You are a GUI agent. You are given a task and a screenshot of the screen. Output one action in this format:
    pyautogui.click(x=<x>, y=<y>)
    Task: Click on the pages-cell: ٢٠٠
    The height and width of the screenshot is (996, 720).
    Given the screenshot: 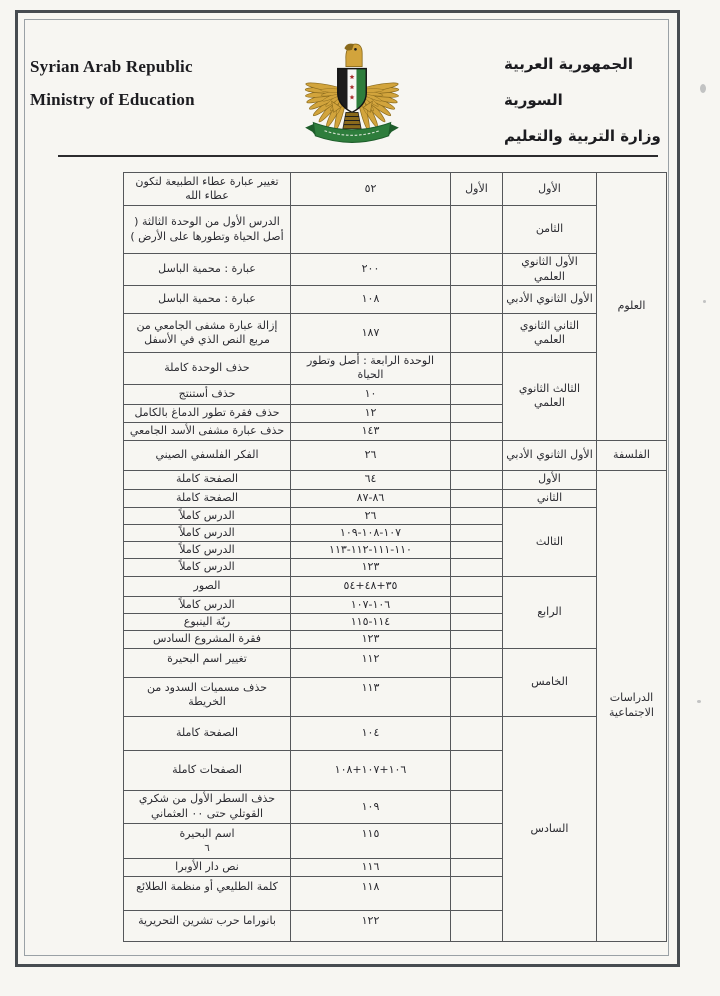 What is the action you would take?
    pyautogui.click(x=370, y=269)
    